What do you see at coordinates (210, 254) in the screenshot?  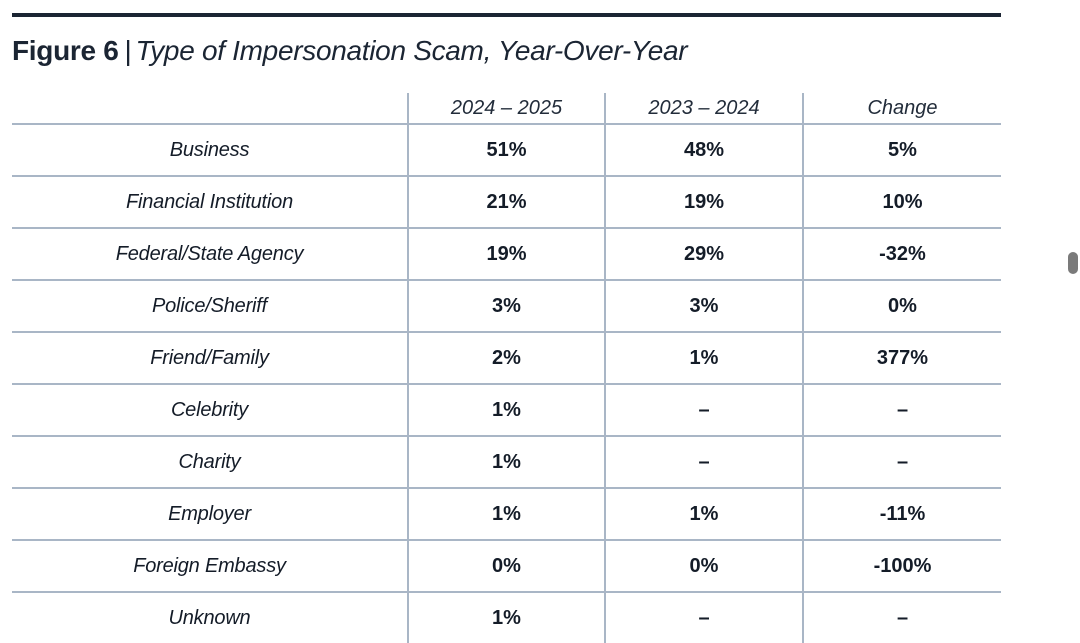 I see `row-label: Federal/State Agency` at bounding box center [210, 254].